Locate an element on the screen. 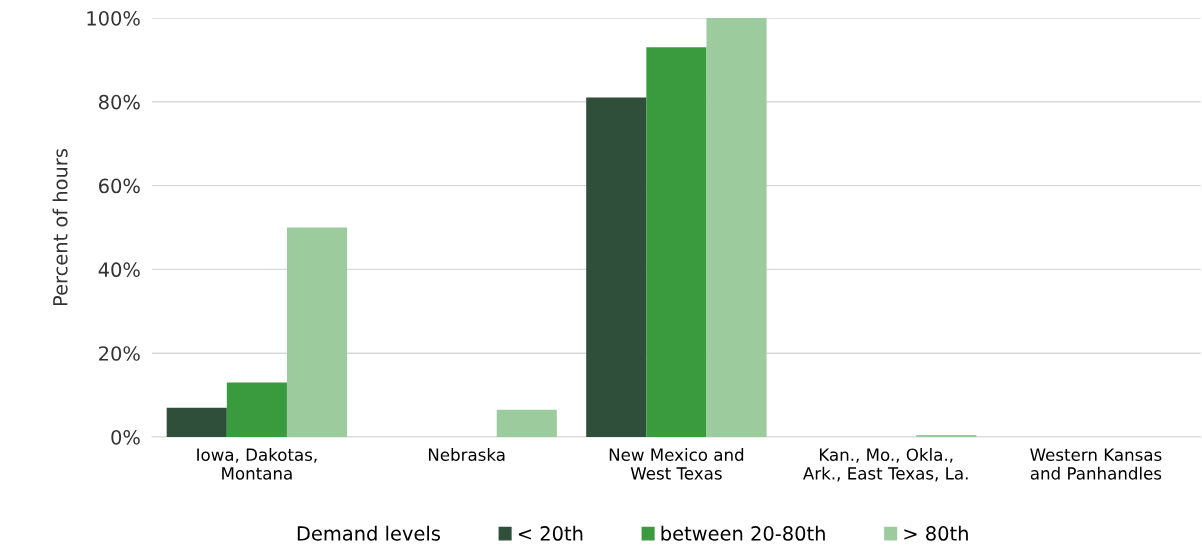 This screenshot has height=554, width=1202. legend-label: between 20-80th is located at coordinates (743, 533).